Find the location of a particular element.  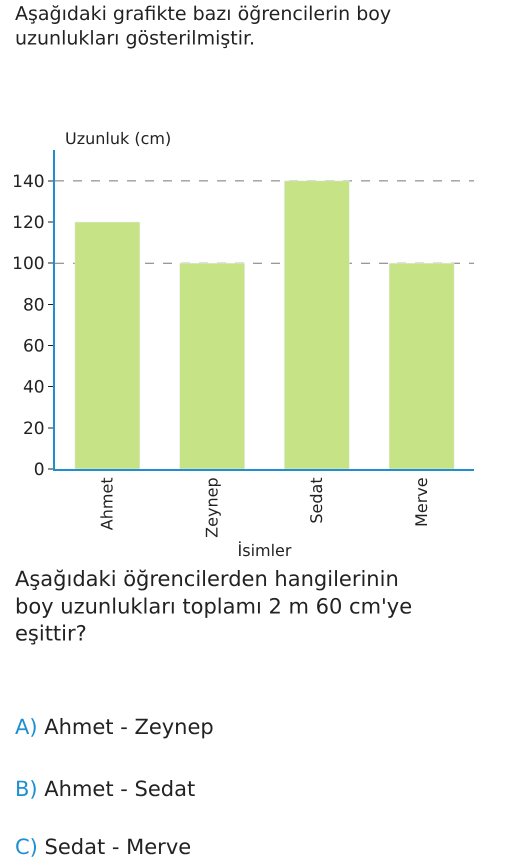

chart-title: Aşağıdaki grafikte bazı öğrencilerin boy uzunlukları gösterilmiştir. is located at coordinates (203, 26).